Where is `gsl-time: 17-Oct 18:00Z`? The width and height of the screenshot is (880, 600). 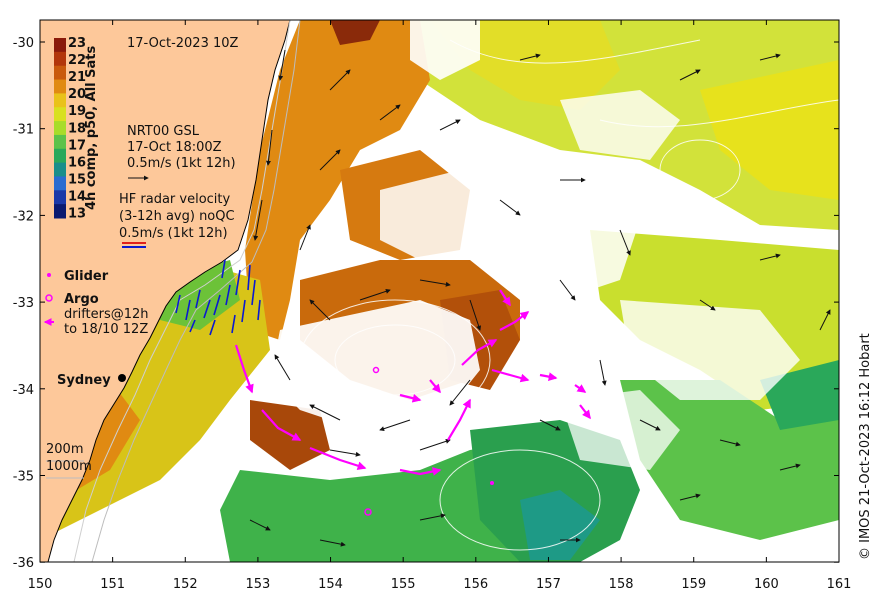
gsl-time: 17-Oct 18:00Z is located at coordinates (174, 147).